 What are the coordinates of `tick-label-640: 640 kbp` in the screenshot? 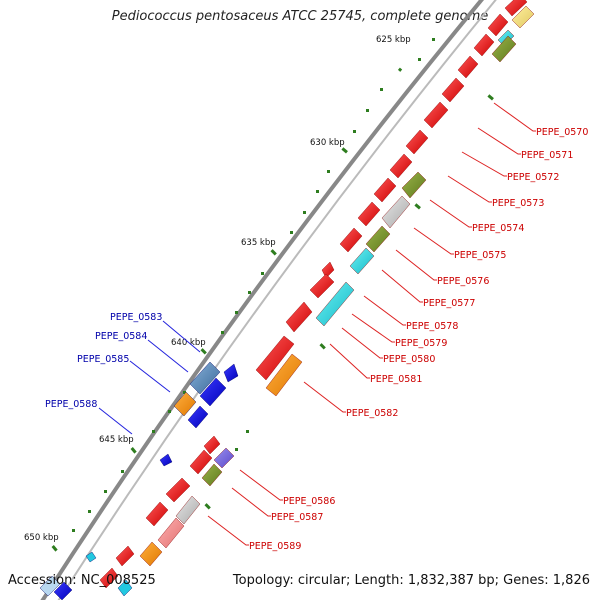 It's located at (188, 343).